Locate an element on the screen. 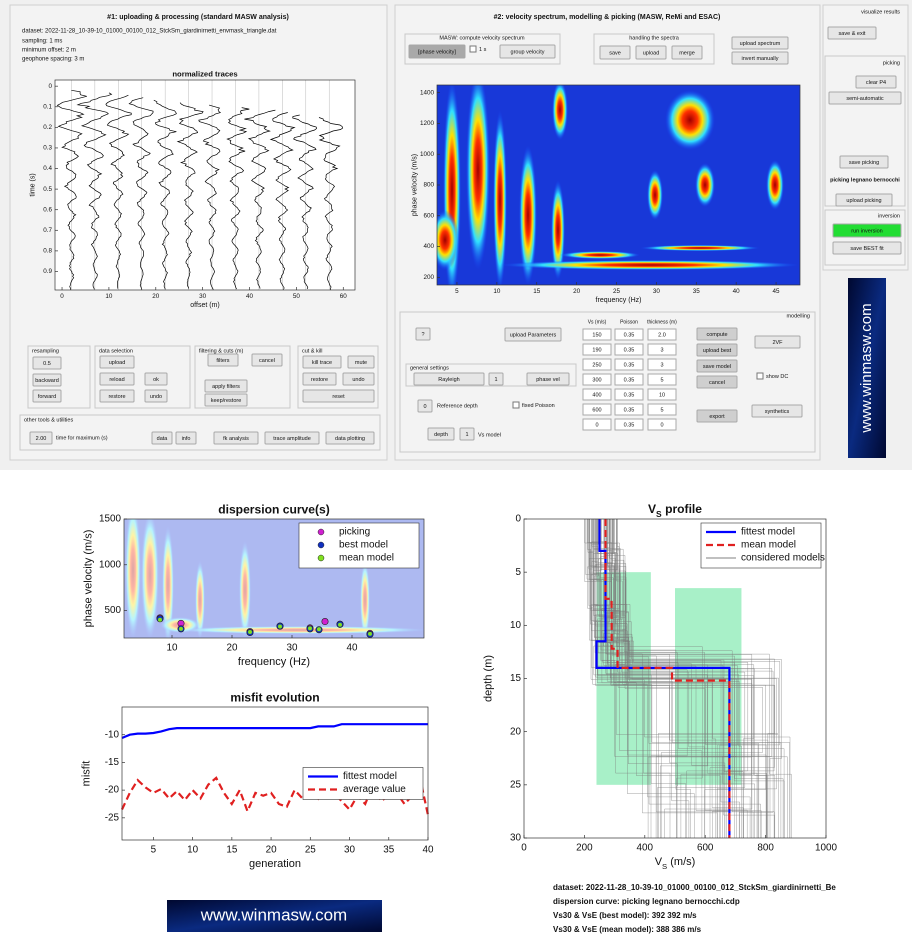 This screenshot has height=937, width=912. button-label: synthetics is located at coordinates (777, 412).